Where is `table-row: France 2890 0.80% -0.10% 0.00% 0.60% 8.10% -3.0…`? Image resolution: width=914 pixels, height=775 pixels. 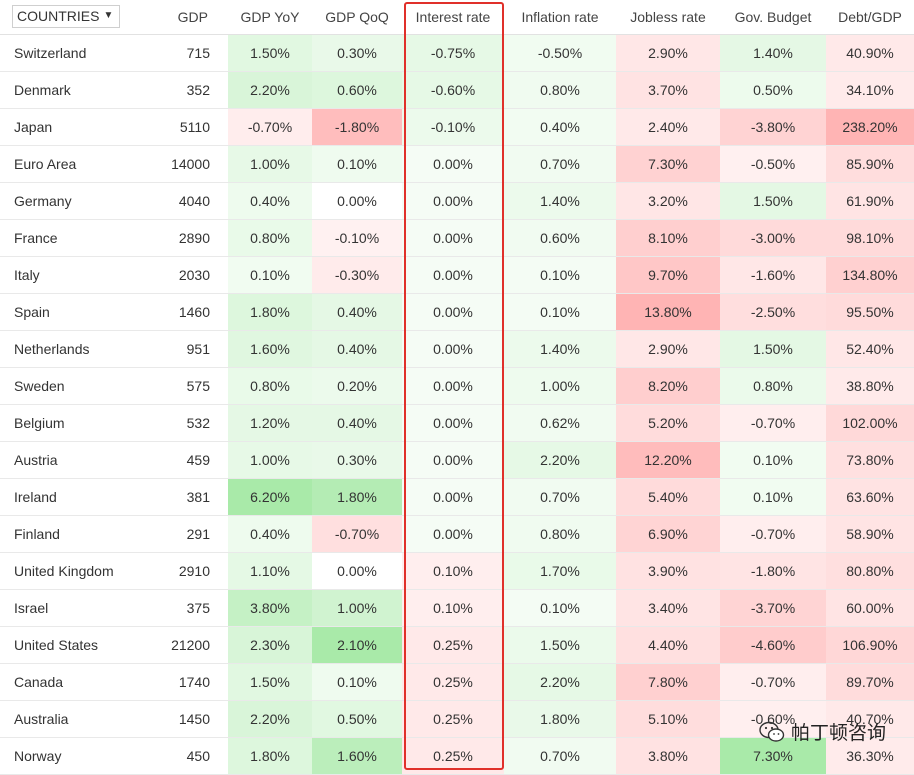 table-row: France 2890 0.80% -0.10% 0.00% 0.60% 8.10% -3.0… is located at coordinates (457, 237).